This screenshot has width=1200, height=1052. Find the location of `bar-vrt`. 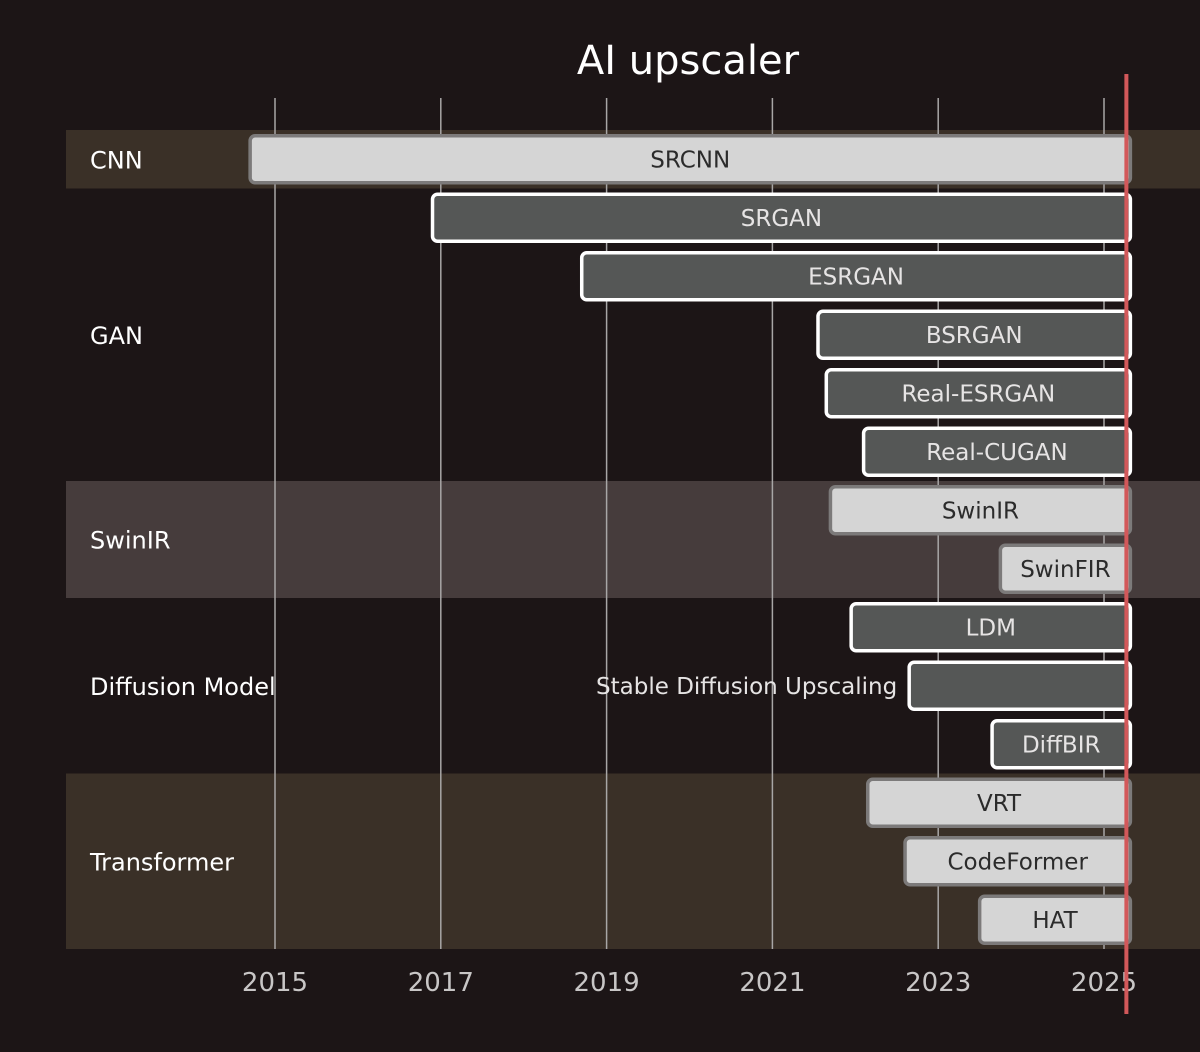

bar-vrt is located at coordinates (999, 802).